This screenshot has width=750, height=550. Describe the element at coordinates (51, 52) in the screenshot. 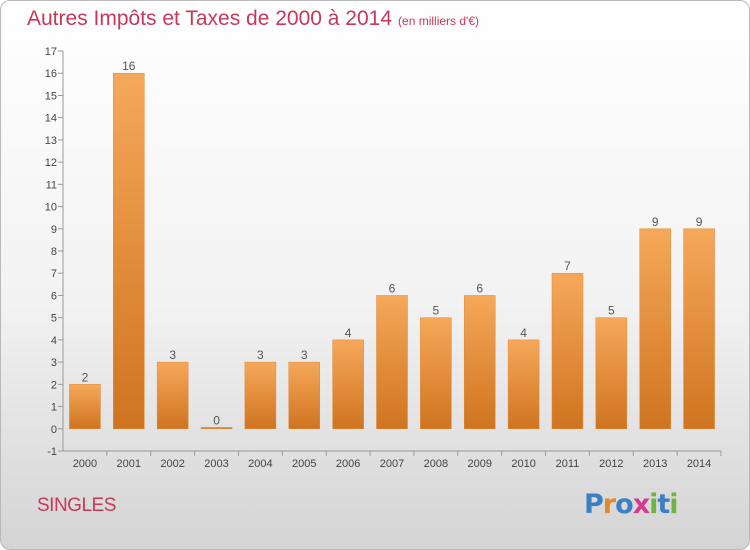

I see `y-tick-label: 17` at that location.